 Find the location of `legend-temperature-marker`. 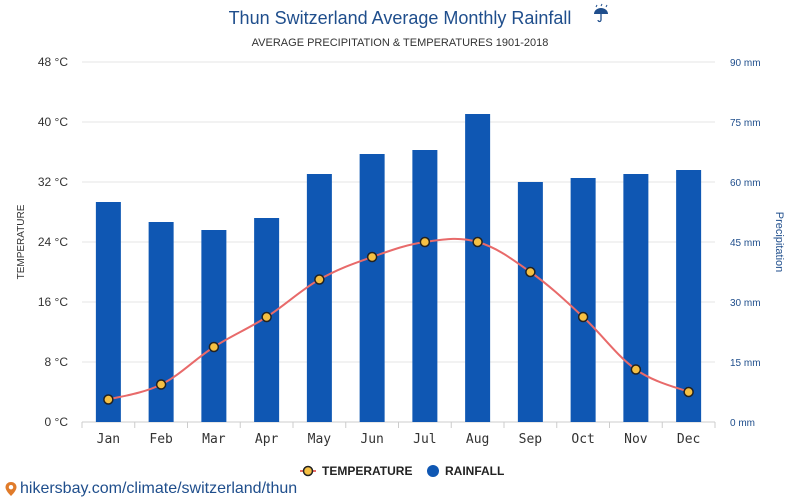

legend-temperature-marker is located at coordinates (308, 471).